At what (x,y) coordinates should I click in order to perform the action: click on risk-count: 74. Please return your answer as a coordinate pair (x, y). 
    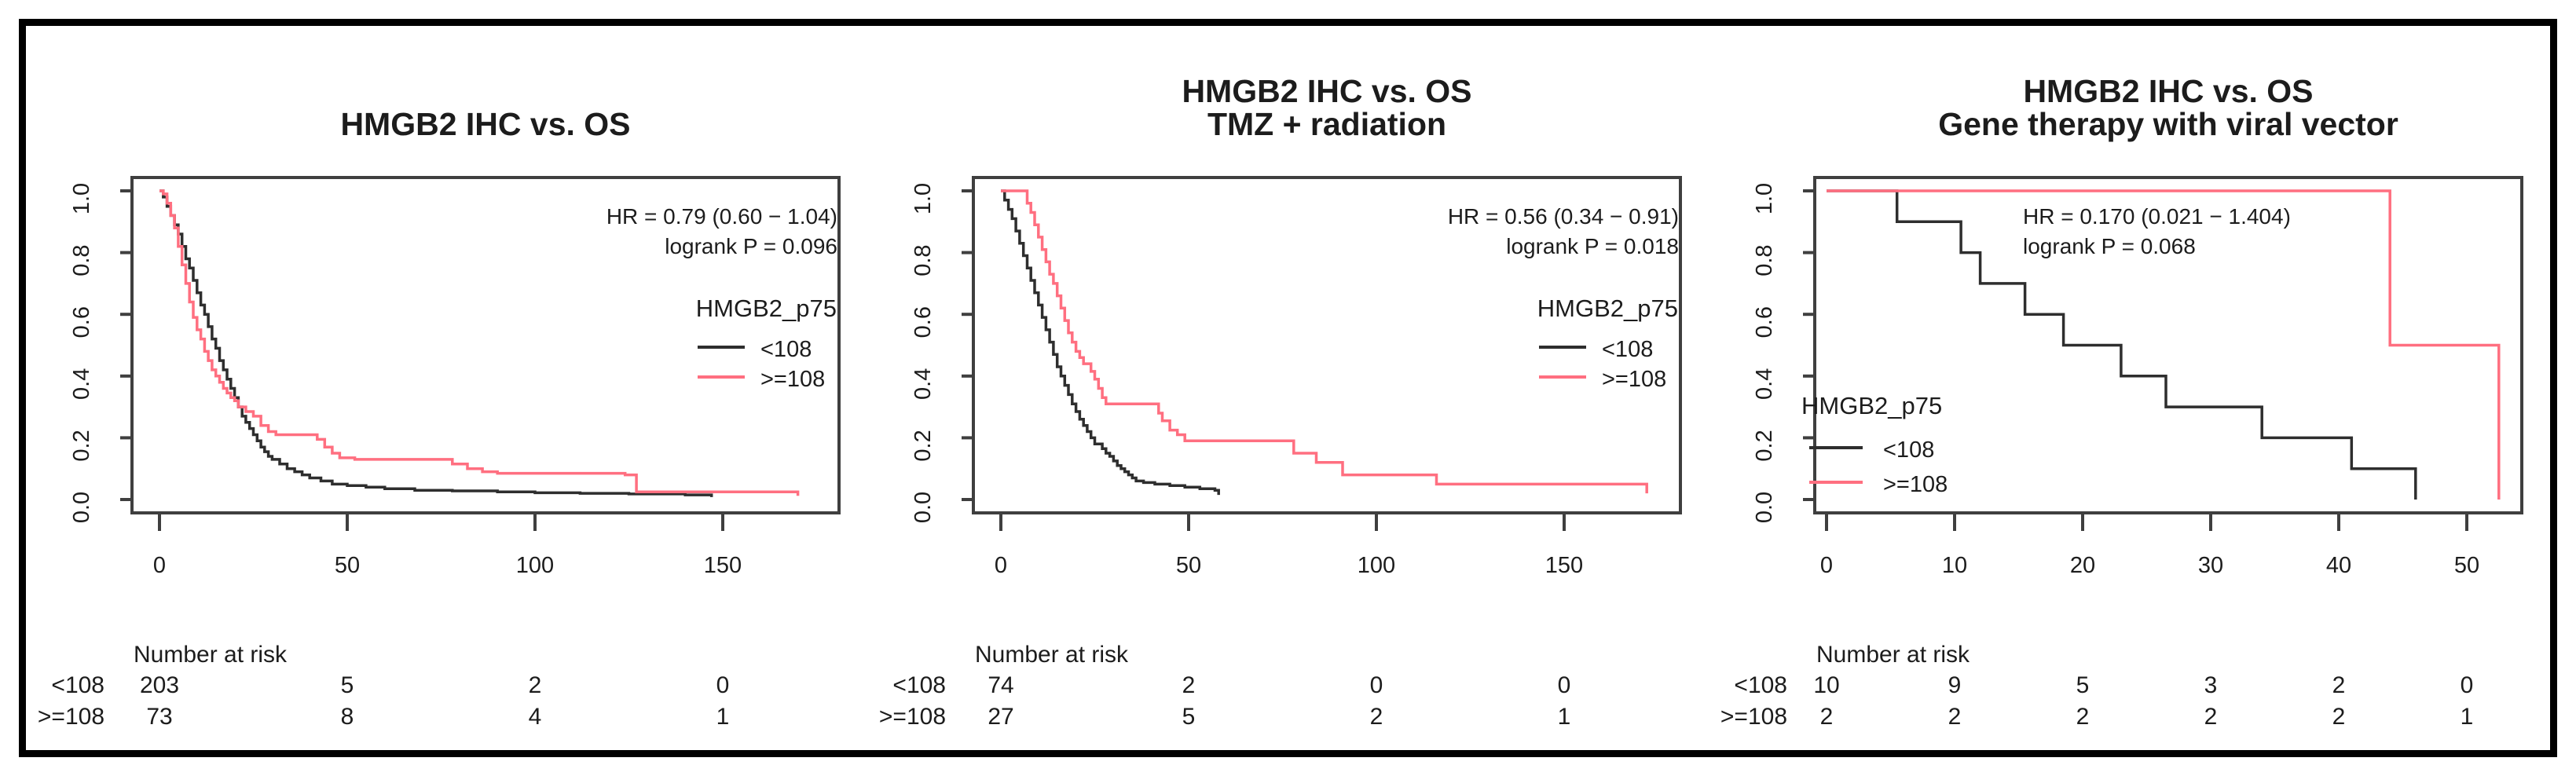
    Looking at the image, I should click on (1000, 685).